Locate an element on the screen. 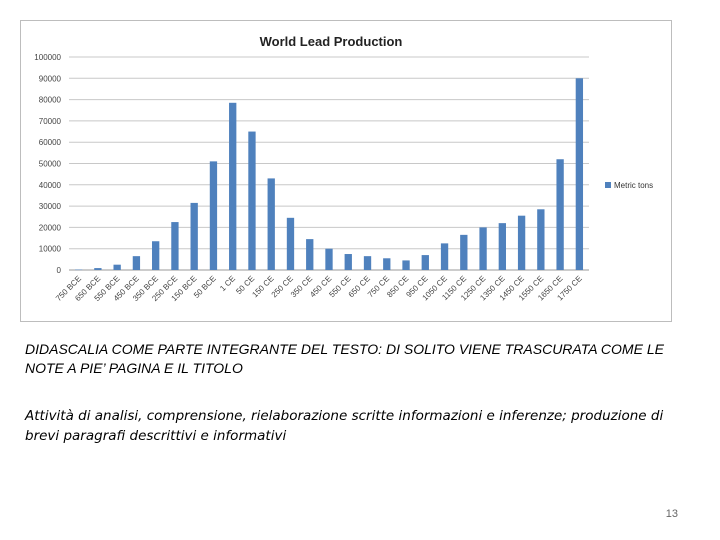 Image resolution: width=720 pixels, height=540 pixels. y-tick-label: 50000 is located at coordinates (50, 164).